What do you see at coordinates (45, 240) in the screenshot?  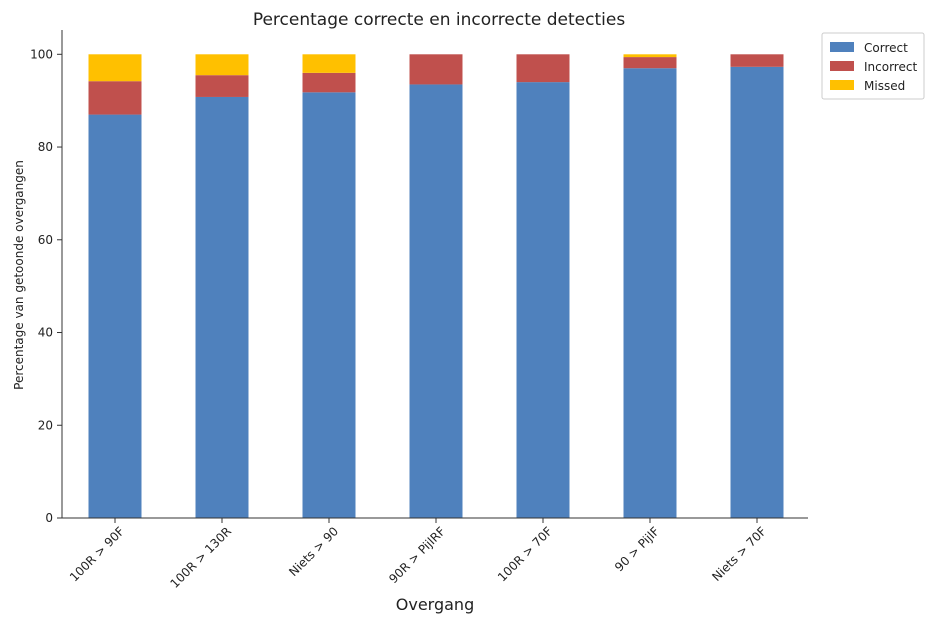 I see `y-tick-label-3: 60` at bounding box center [45, 240].